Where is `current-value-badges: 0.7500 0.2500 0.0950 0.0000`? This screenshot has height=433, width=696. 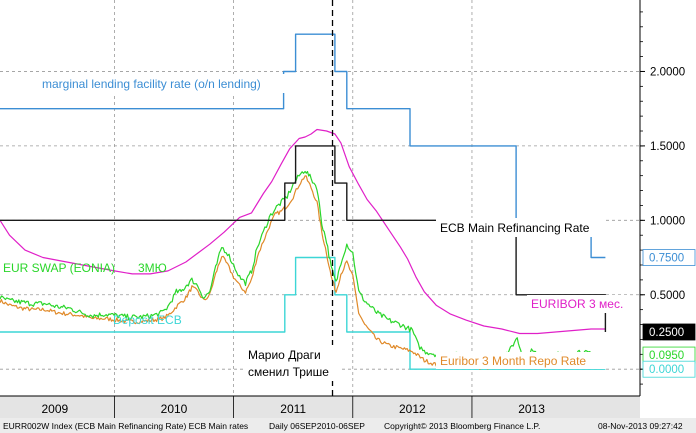 current-value-badges: 0.7500 0.2500 0.0950 0.0000 is located at coordinates (669, 313).